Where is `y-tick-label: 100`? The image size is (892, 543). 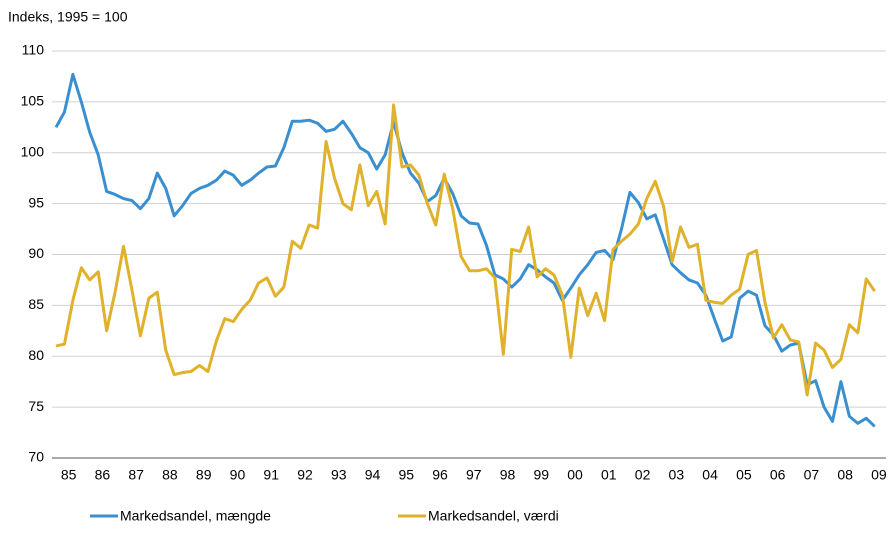 y-tick-label: 100 is located at coordinates (33, 151).